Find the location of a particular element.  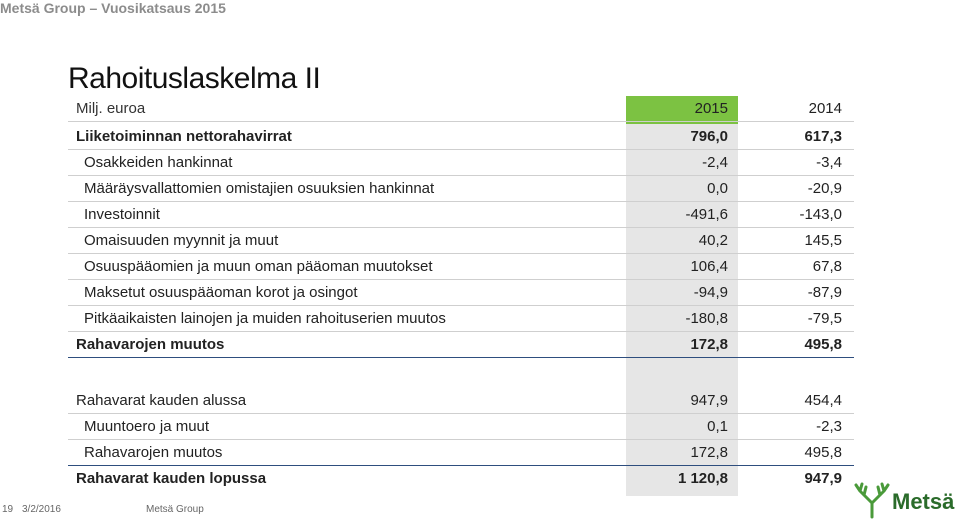

value-2015: 0,0 is located at coordinates (717, 188).